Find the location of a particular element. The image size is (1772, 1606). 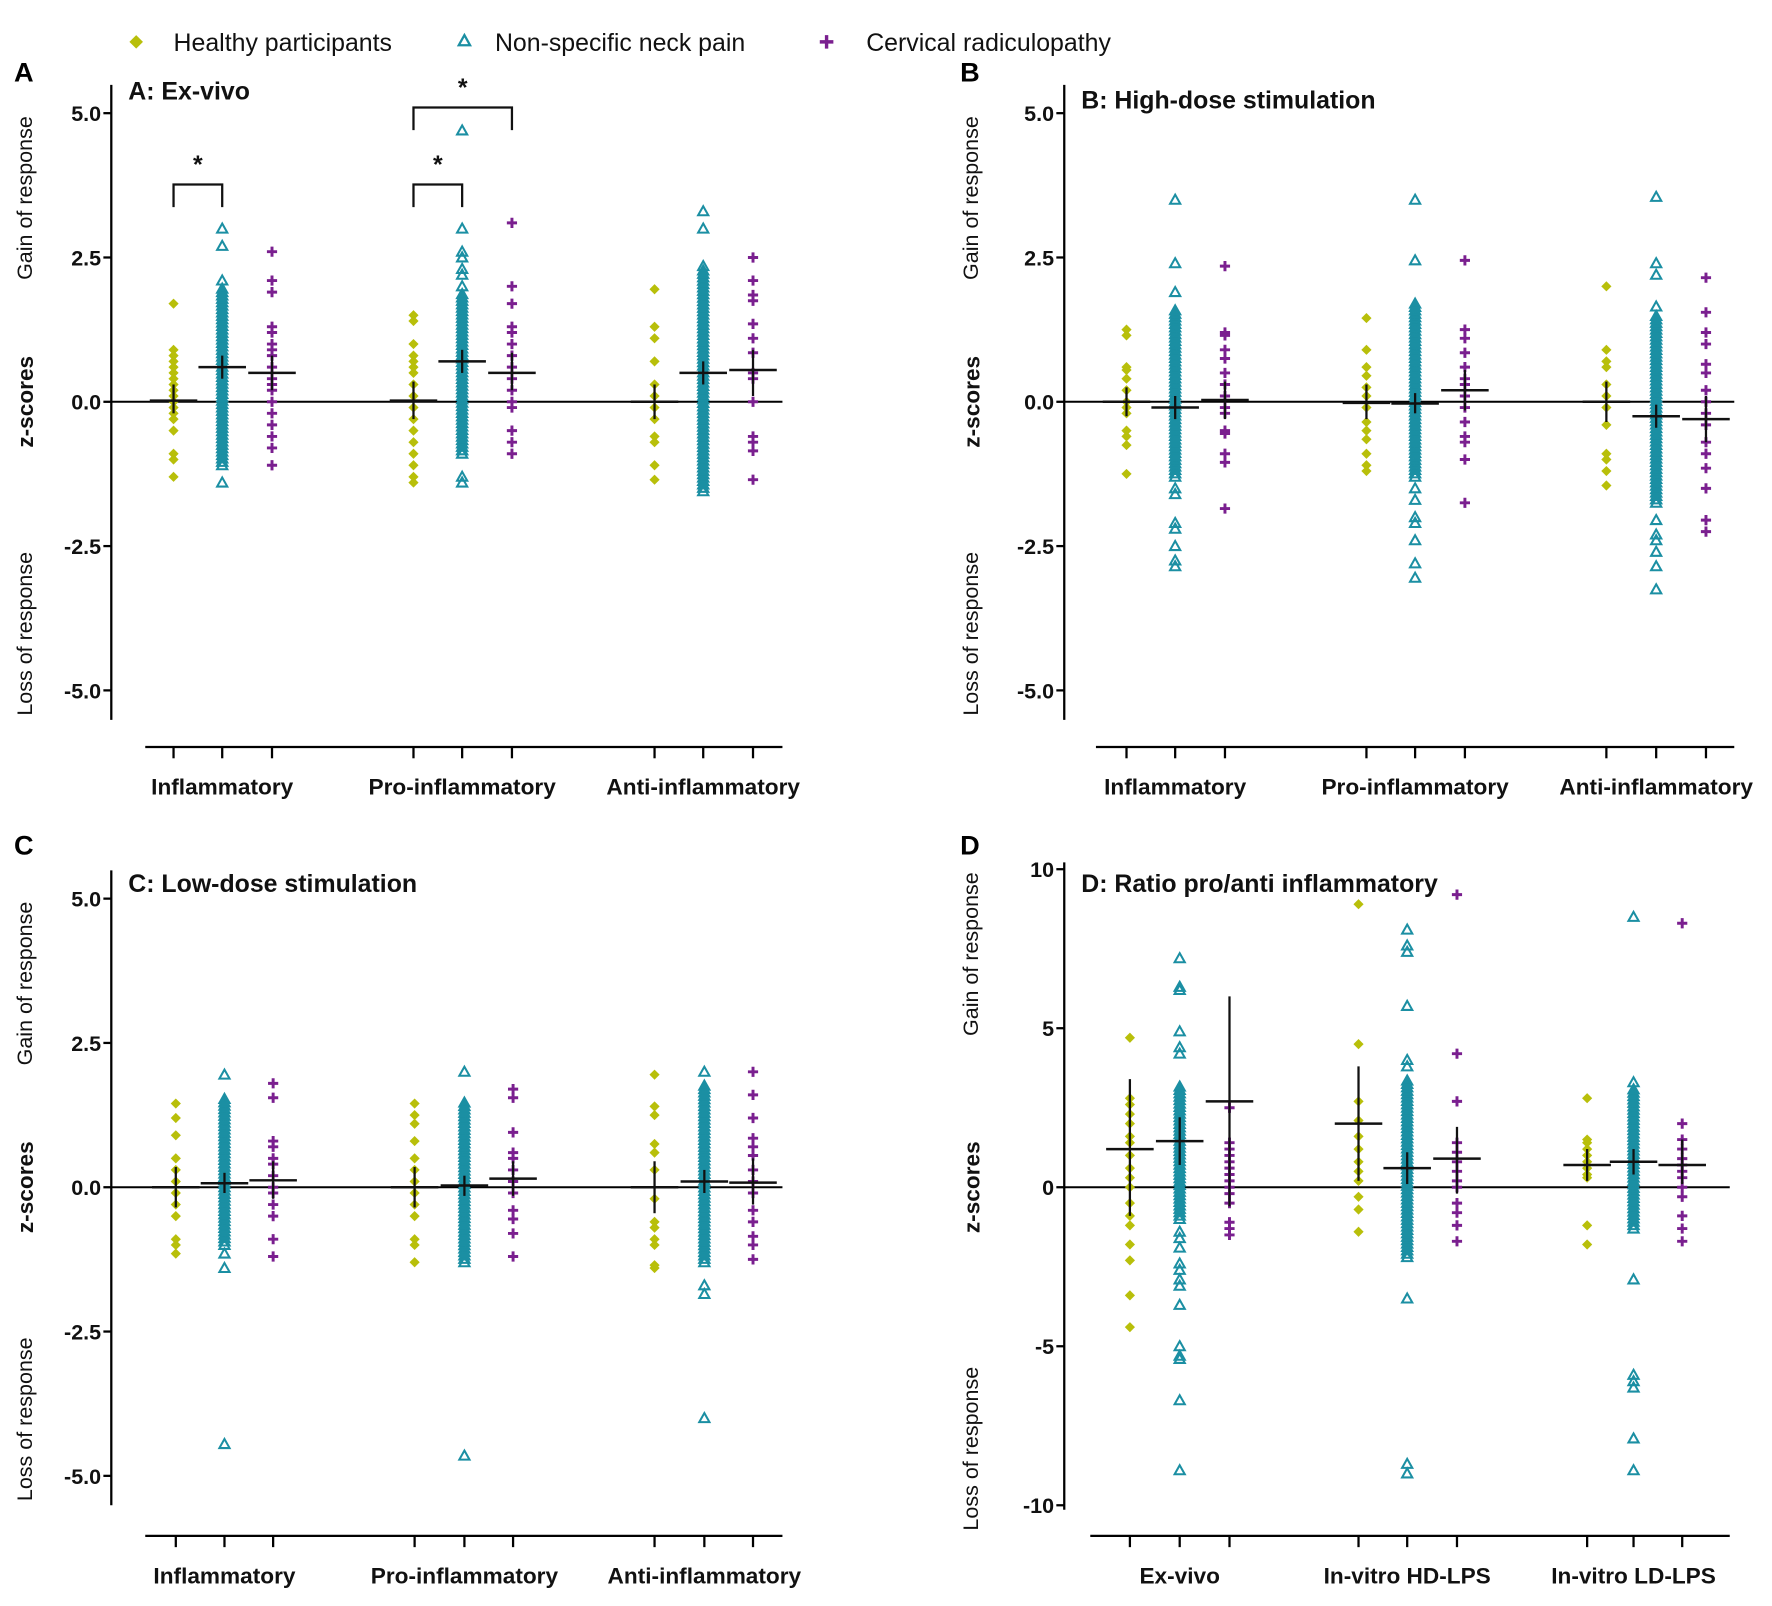

category-label: Ex-vivo is located at coordinates (1179, 1575).